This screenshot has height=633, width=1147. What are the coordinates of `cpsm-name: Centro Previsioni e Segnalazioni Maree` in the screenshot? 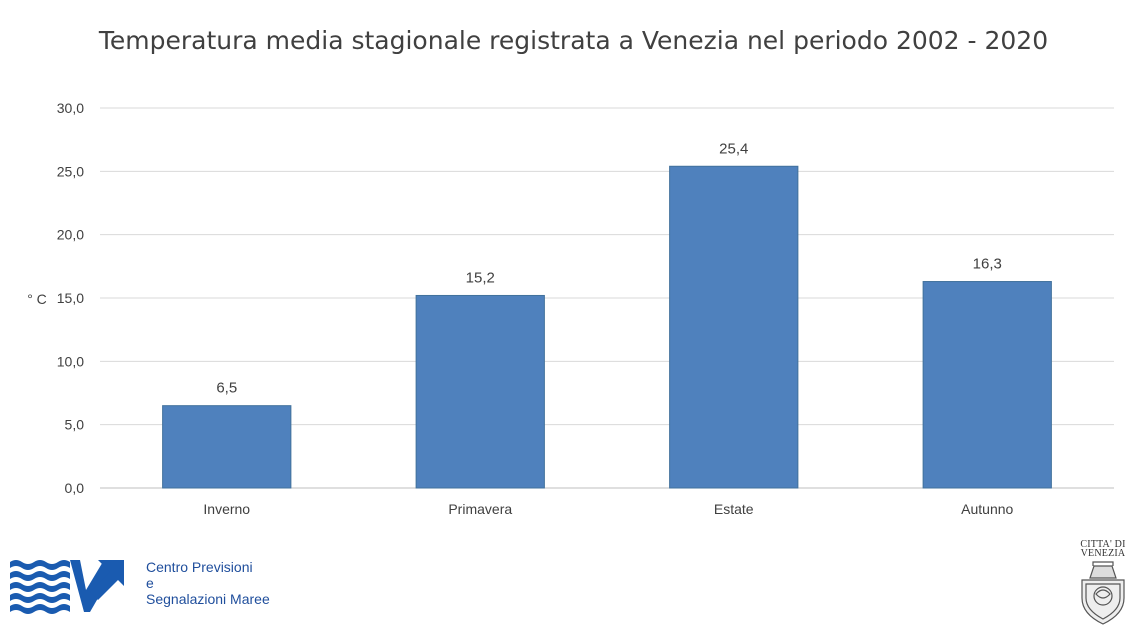 It's located at (208, 583).